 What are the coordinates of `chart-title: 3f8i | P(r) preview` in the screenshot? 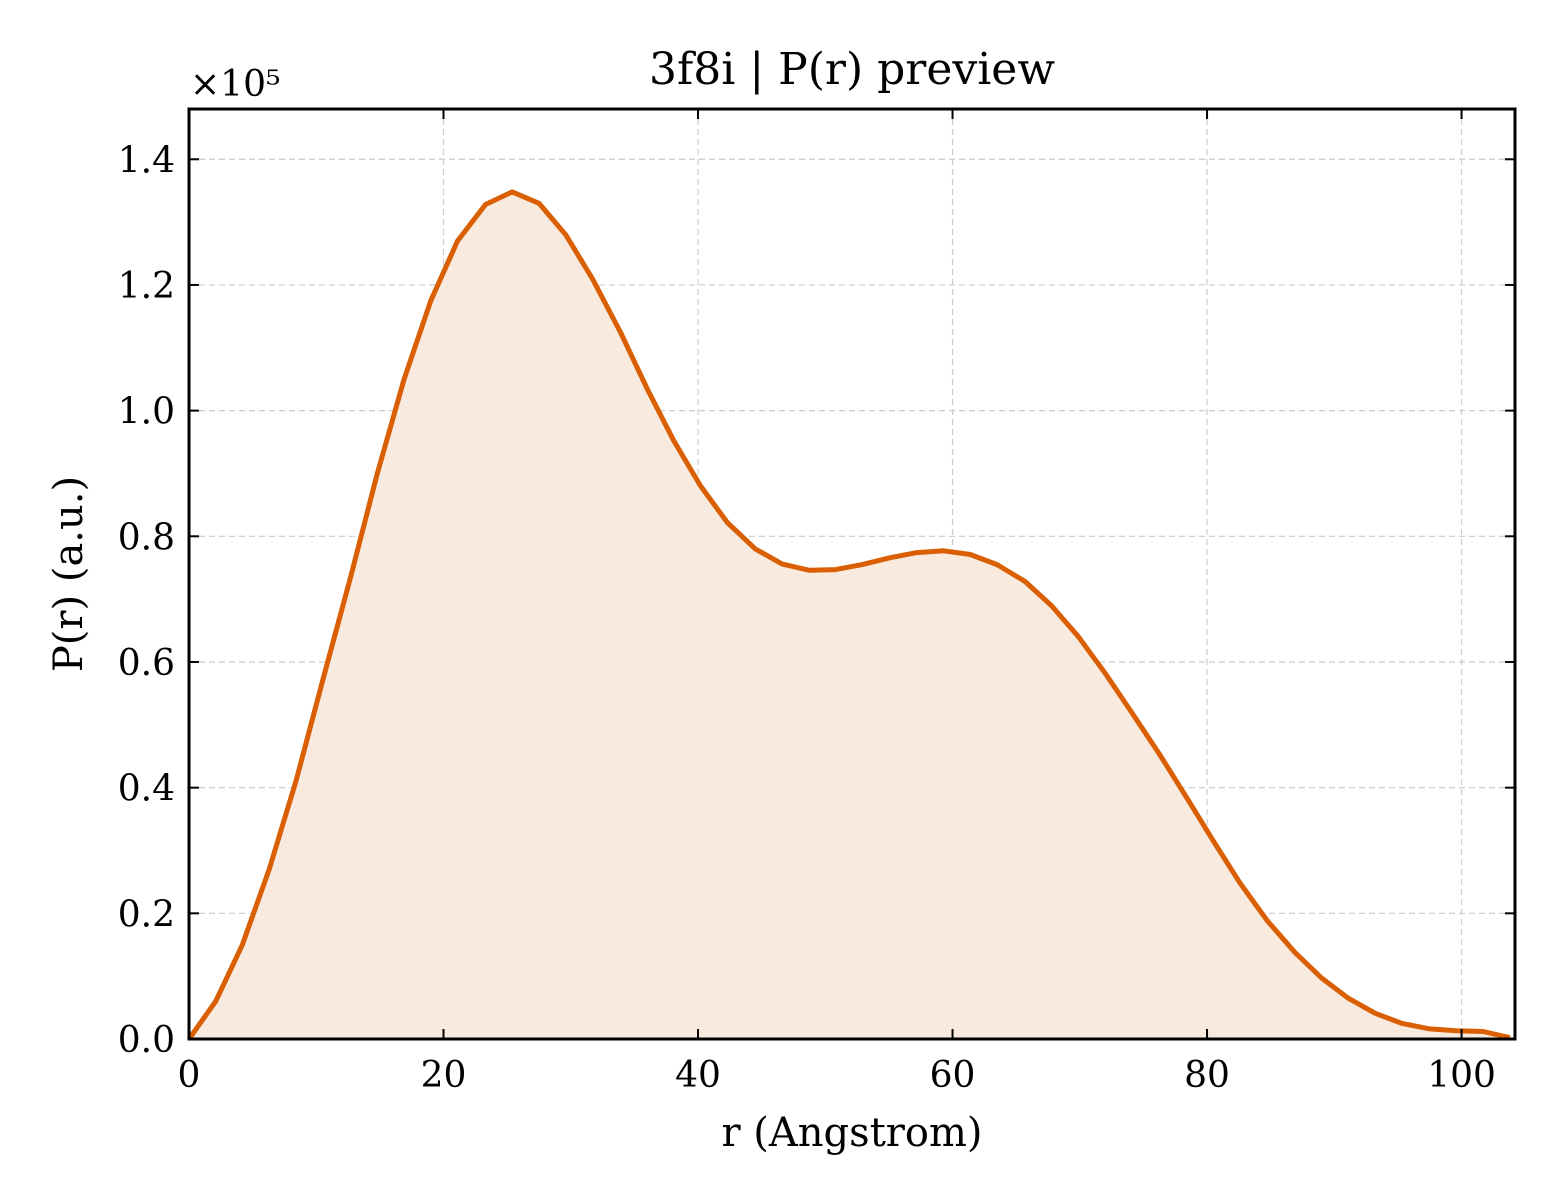 It's located at (852, 69).